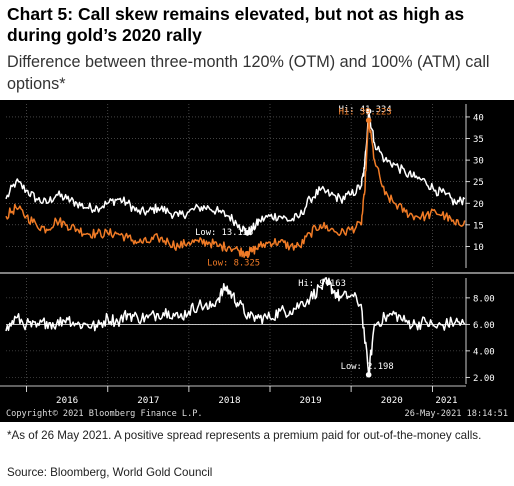  What do you see at coordinates (478, 205) in the screenshot?
I see `upper-ytick-label-20: 20` at bounding box center [478, 205].